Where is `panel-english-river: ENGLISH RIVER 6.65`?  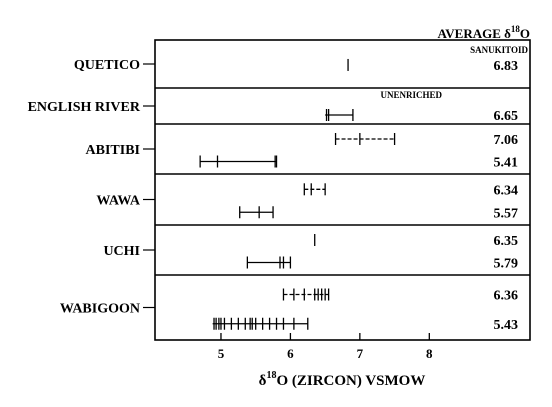
panel-english-river: ENGLISH RIVER 6.65 is located at coordinates (279, 105).